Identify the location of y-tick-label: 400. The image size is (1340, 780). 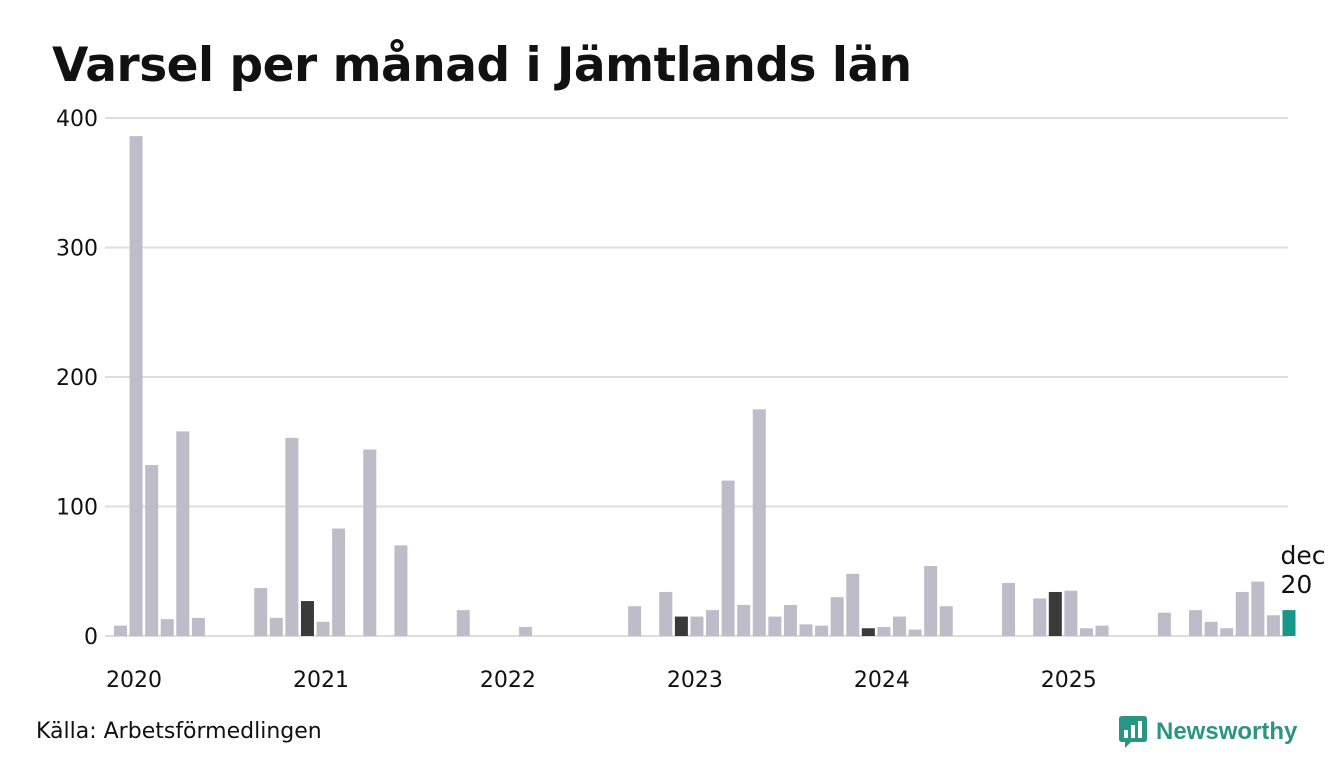
(77, 119).